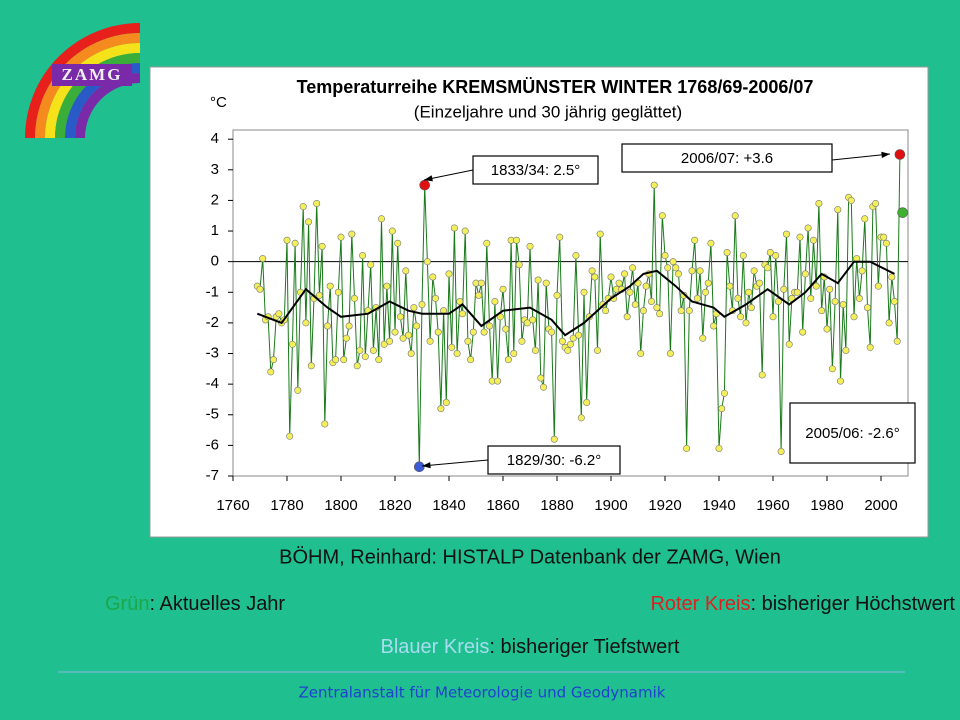  I want to click on x-tick-label: 1940, so click(718, 505).